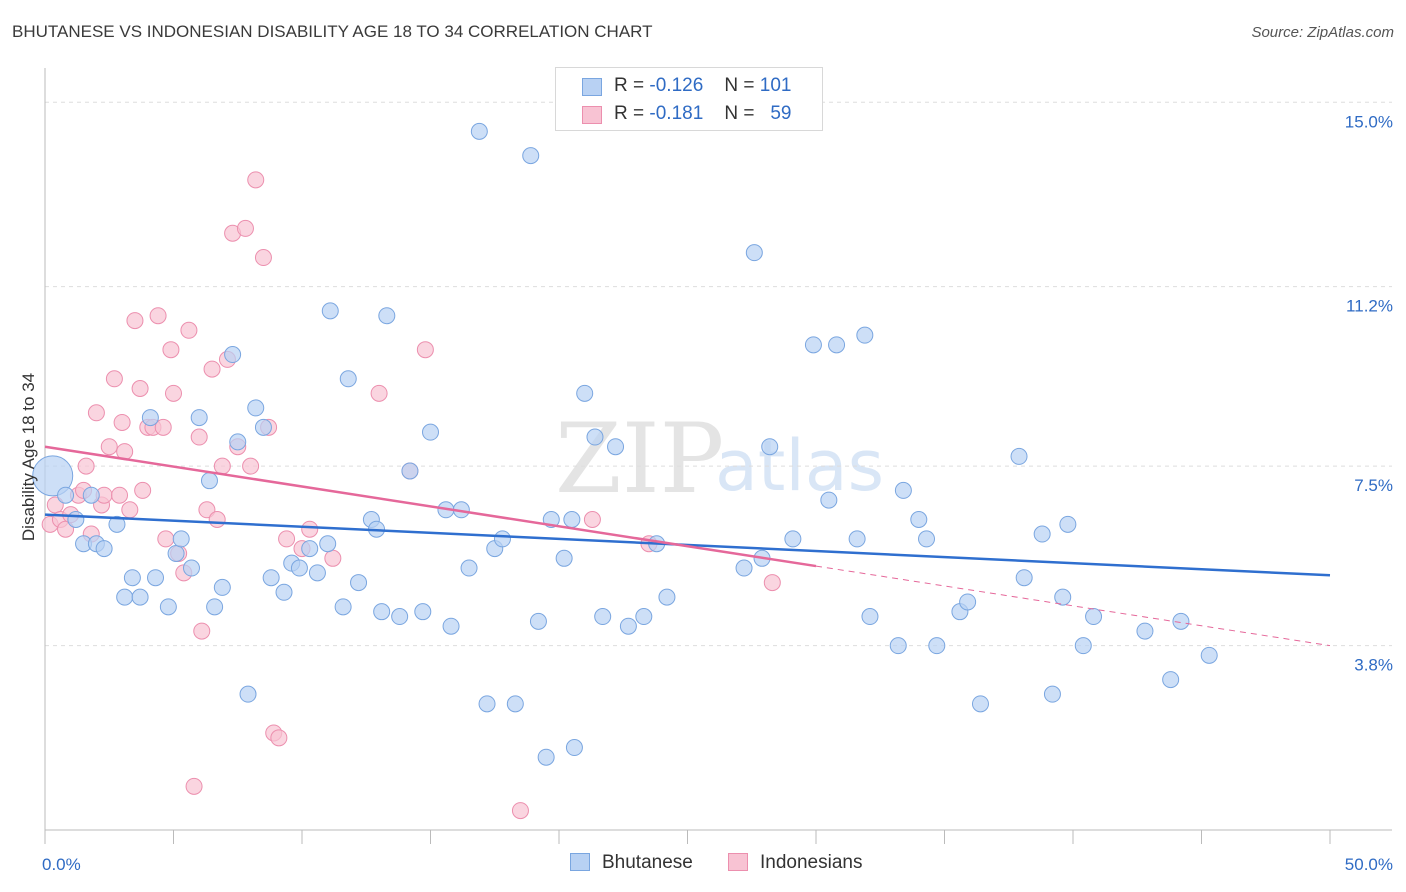  What do you see at coordinates (676, 113) in the screenshot?
I see `r-value: -0.181` at bounding box center [676, 113].